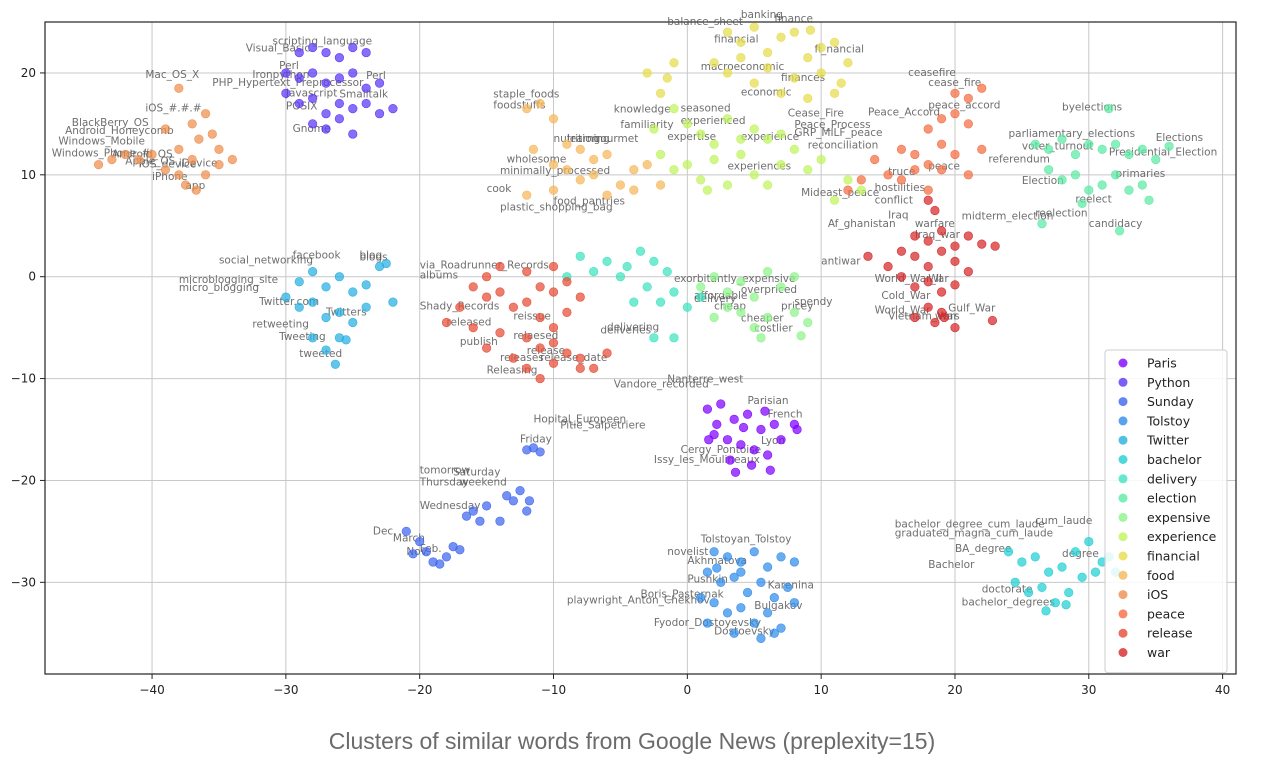 This screenshot has width=1264, height=764. What do you see at coordinates (1072, 134) in the screenshot?
I see `word-label: parliamentary_elections` at bounding box center [1072, 134].